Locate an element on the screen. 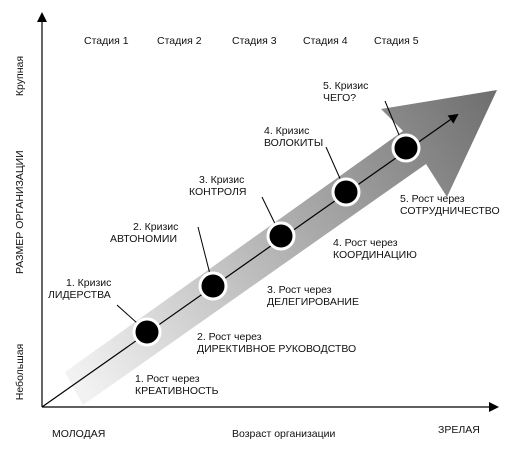 The height and width of the screenshot is (453, 522). x-axis-title: Возраст организации is located at coordinates (284, 434).